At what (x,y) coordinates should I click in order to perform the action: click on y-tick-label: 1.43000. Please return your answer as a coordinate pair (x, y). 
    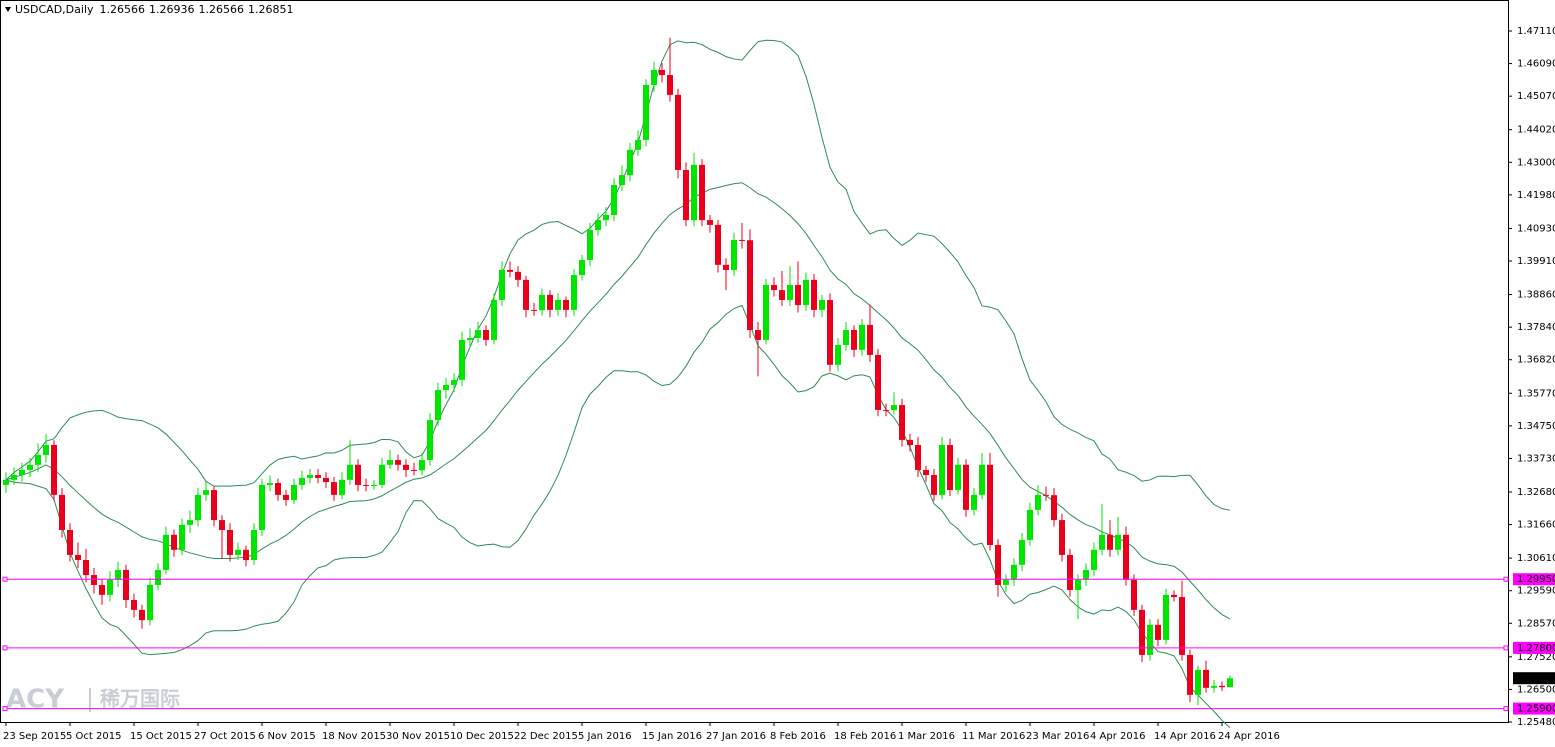
    Looking at the image, I should click on (1536, 162).